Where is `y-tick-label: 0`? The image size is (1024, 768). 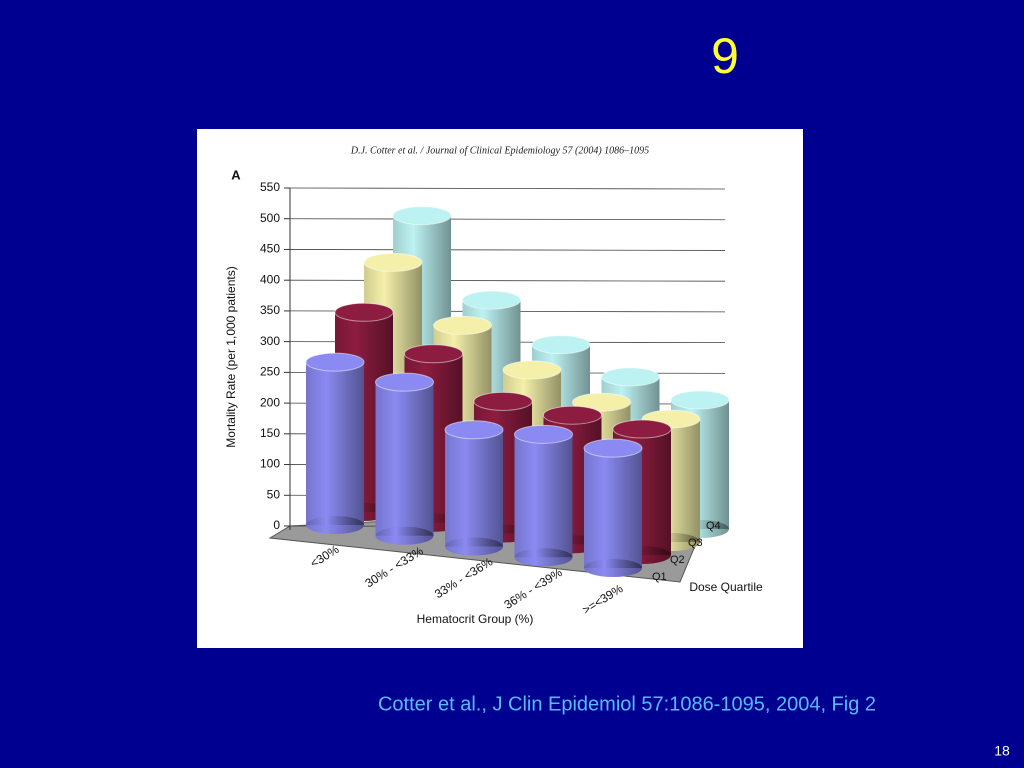
y-tick-label: 0 is located at coordinates (276, 525).